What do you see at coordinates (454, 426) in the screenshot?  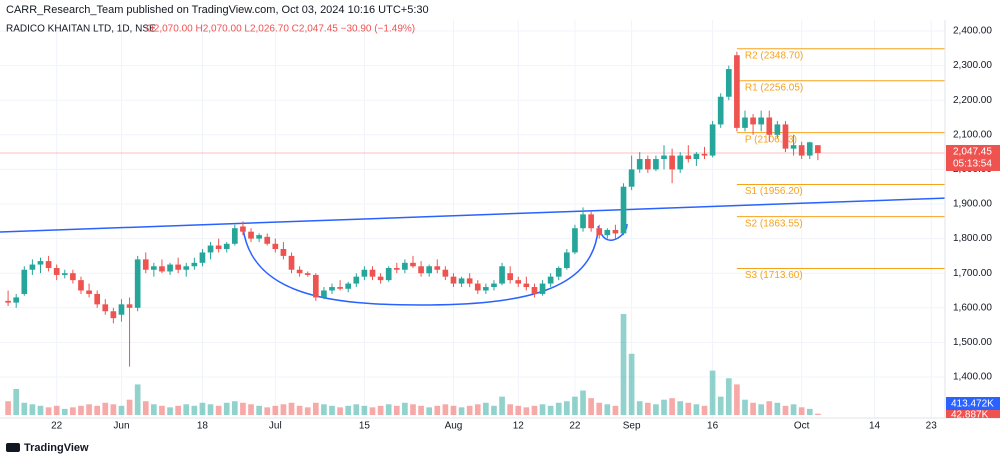 I see `x-tick-label: Aug` at bounding box center [454, 426].